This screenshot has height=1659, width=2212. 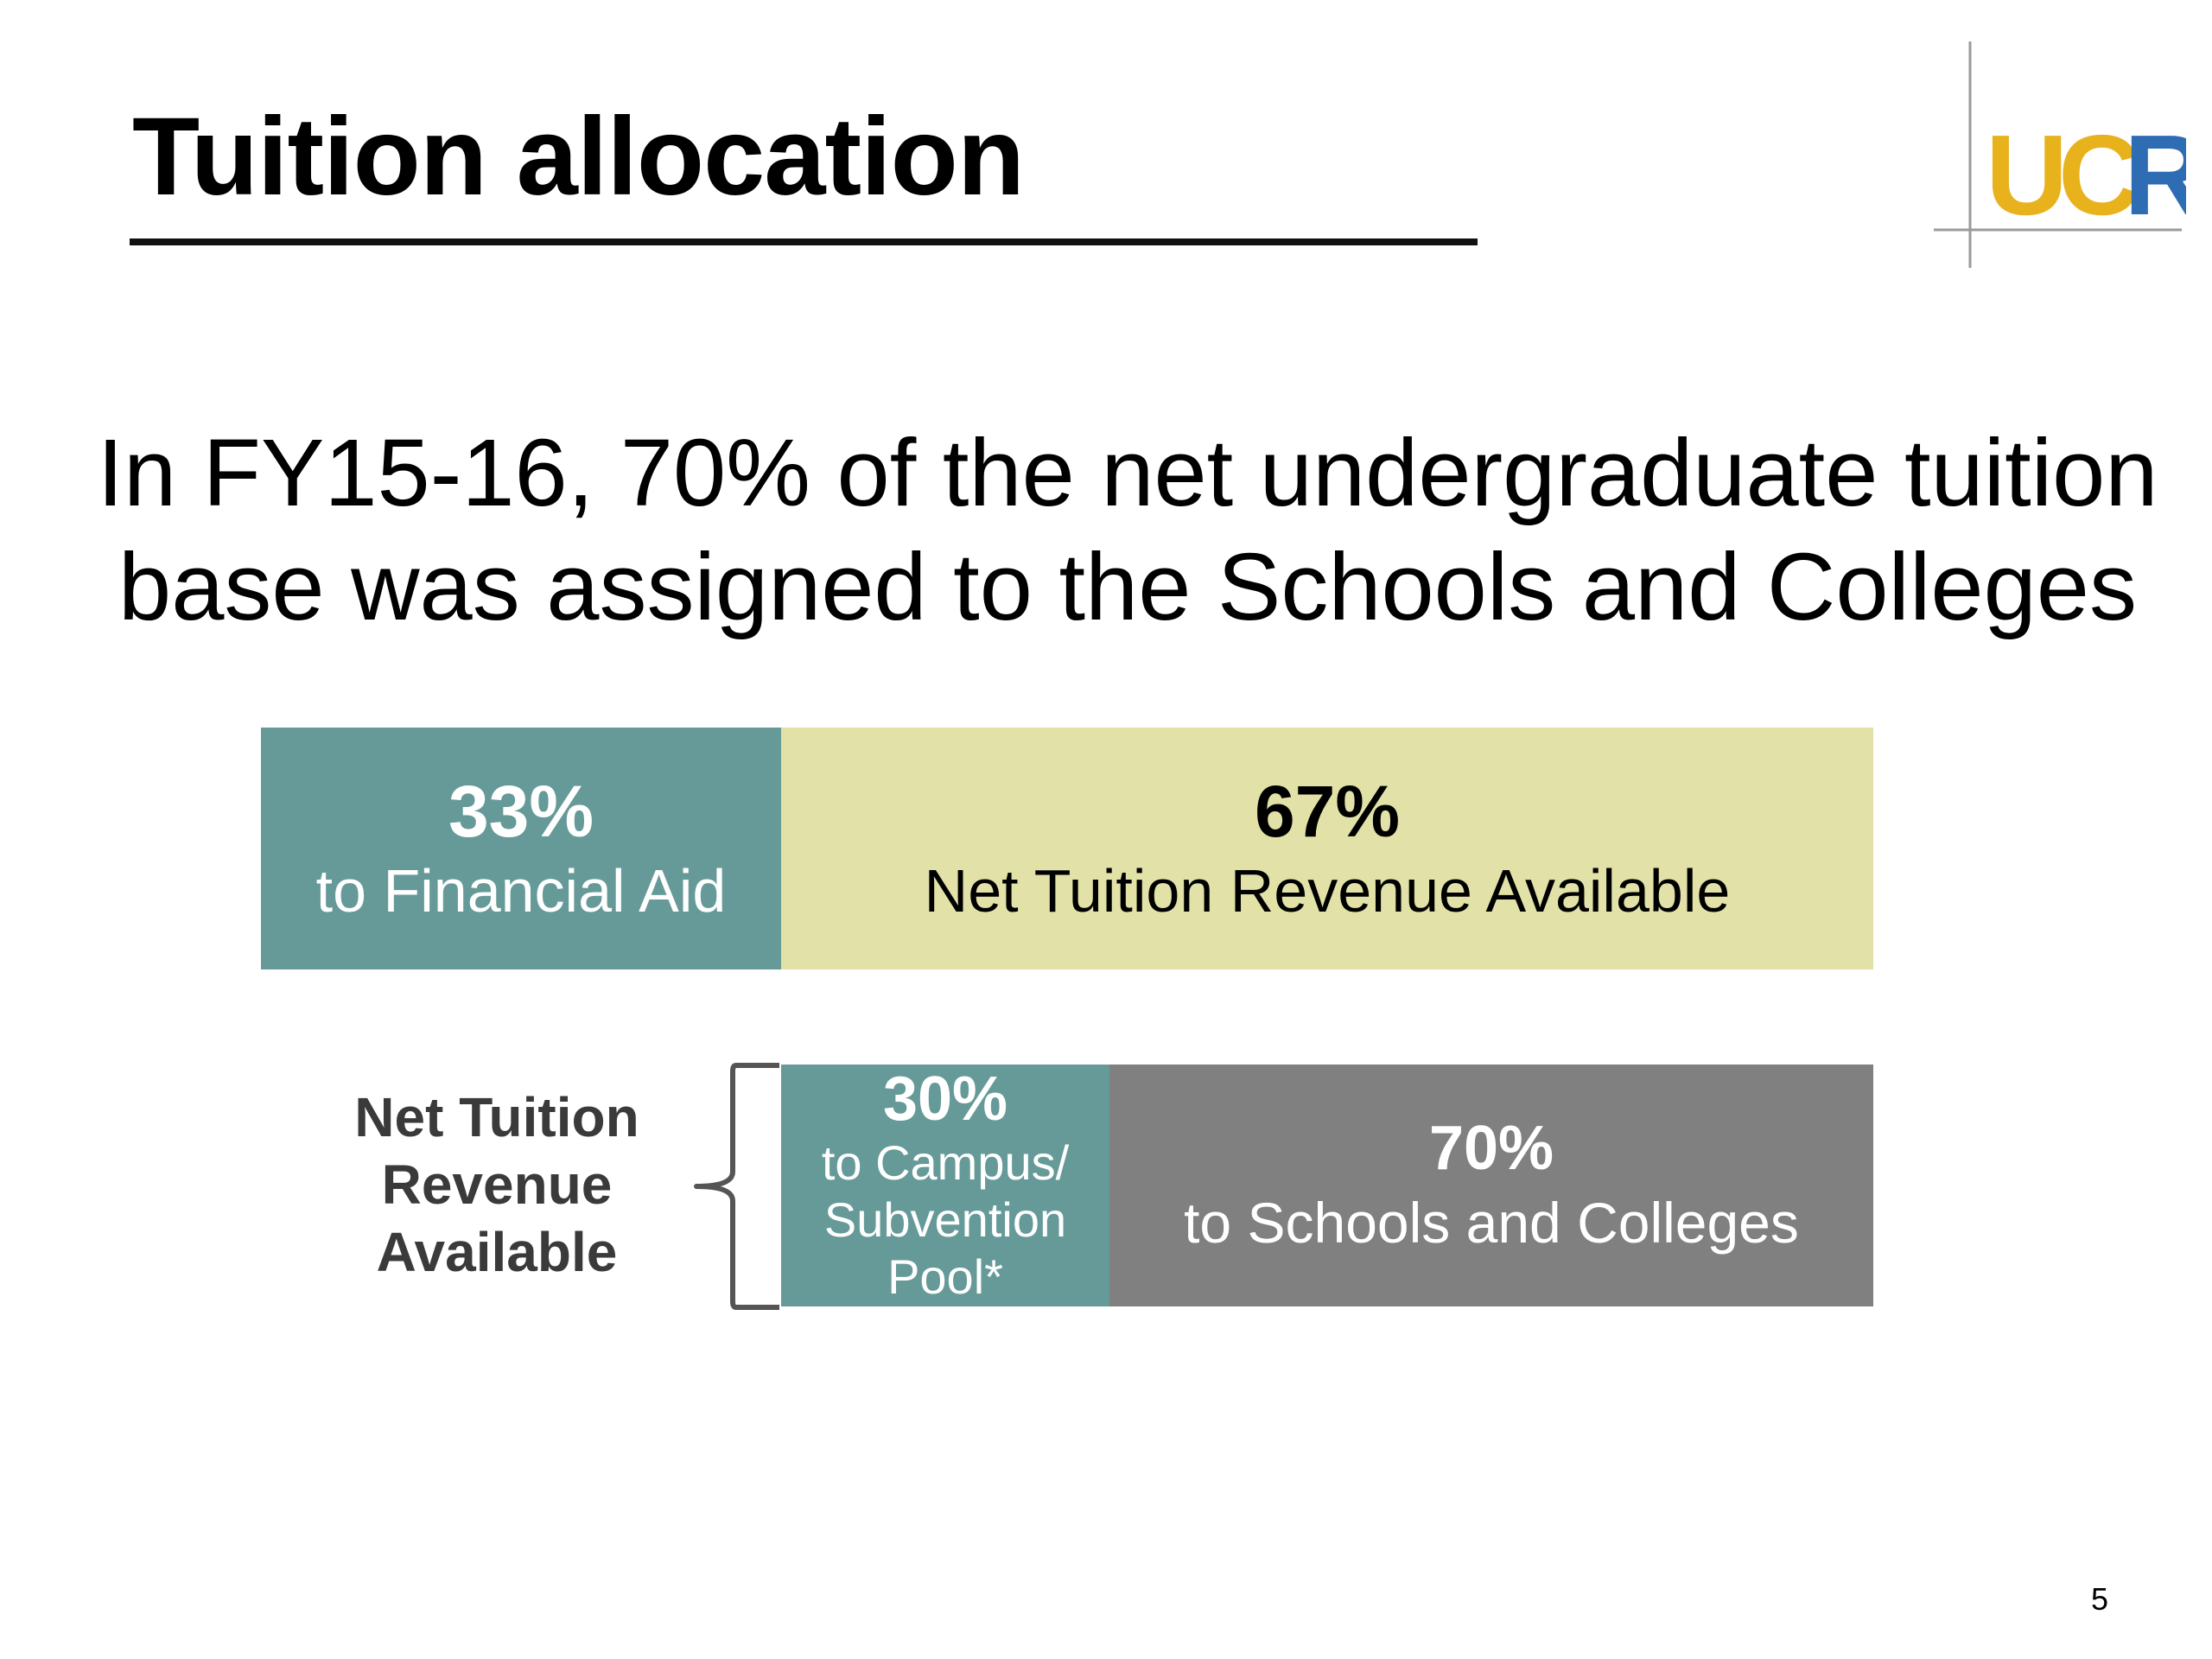 I want to click on bar-segment-schools-colleges: 70% to Schools and Colleges, so click(x=1491, y=1185).